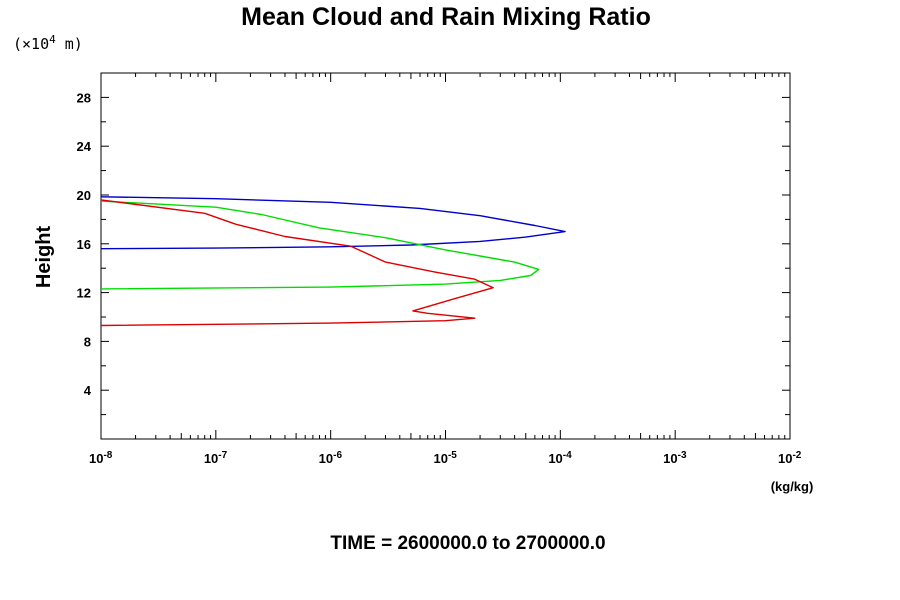  What do you see at coordinates (216, 458) in the screenshot?
I see `x-tick-label: 10⁻⁷` at bounding box center [216, 458].